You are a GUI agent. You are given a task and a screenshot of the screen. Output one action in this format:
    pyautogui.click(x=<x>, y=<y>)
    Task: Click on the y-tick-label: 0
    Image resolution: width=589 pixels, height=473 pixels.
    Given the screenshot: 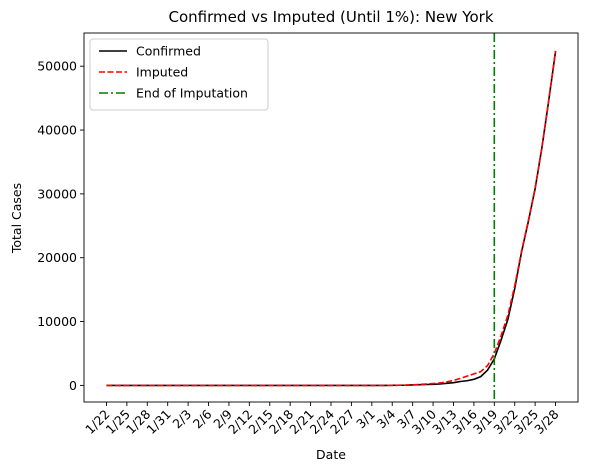 What is the action you would take?
    pyautogui.click(x=73, y=385)
    